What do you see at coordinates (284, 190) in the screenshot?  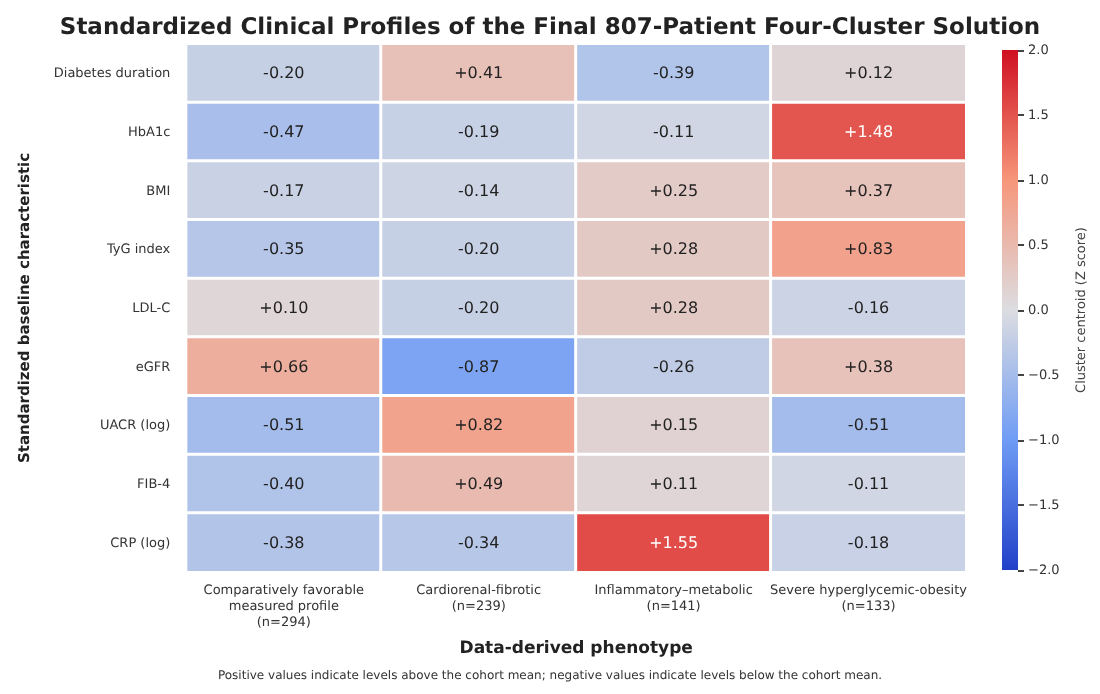 I see `data-label: -0.17` at bounding box center [284, 190].